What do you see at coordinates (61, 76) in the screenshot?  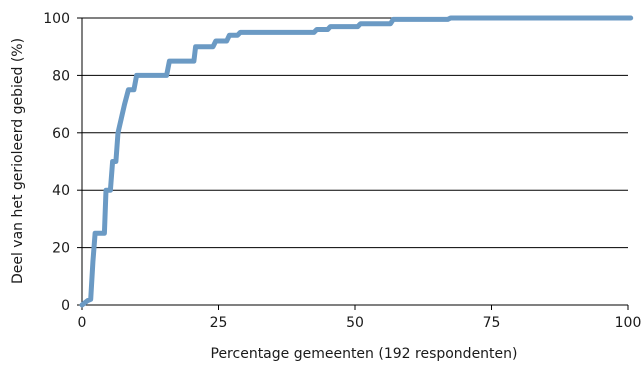 I see `y-tick-label-4: 80` at bounding box center [61, 76].